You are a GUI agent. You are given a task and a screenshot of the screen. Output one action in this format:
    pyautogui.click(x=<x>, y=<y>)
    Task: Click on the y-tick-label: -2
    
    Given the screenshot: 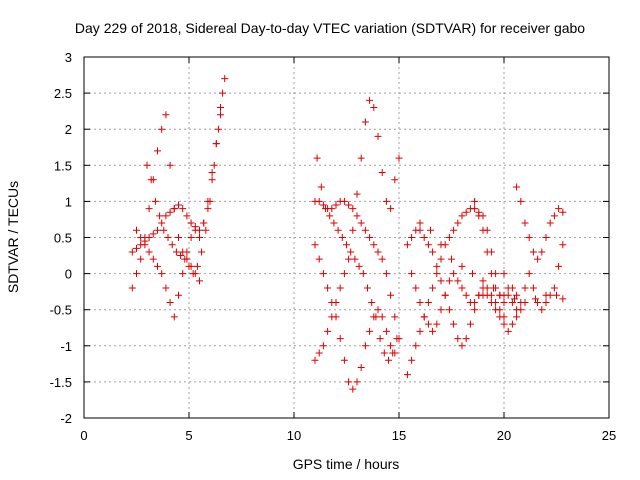 What is the action you would take?
    pyautogui.click(x=66, y=418)
    